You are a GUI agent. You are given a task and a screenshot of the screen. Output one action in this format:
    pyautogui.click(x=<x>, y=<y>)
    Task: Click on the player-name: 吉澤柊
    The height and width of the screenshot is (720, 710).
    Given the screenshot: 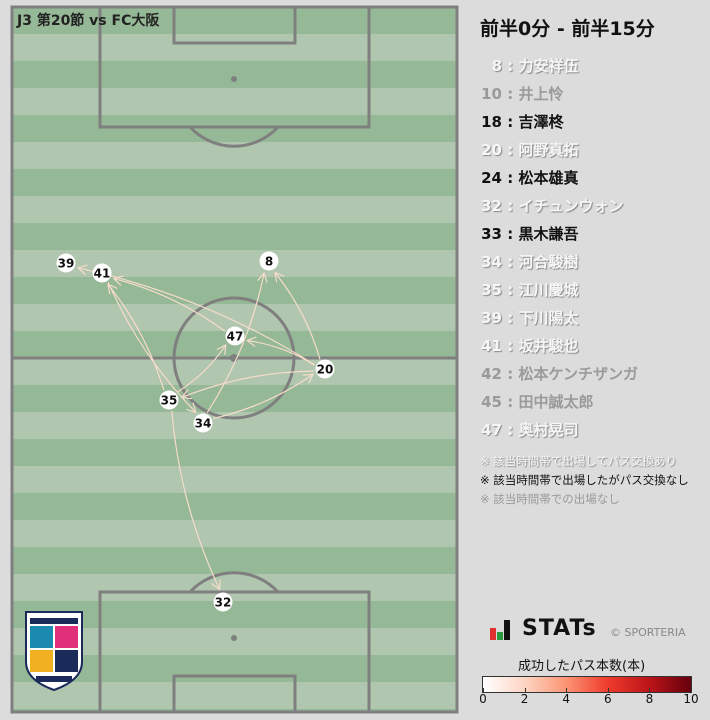 What is the action you would take?
    pyautogui.click(x=541, y=122)
    